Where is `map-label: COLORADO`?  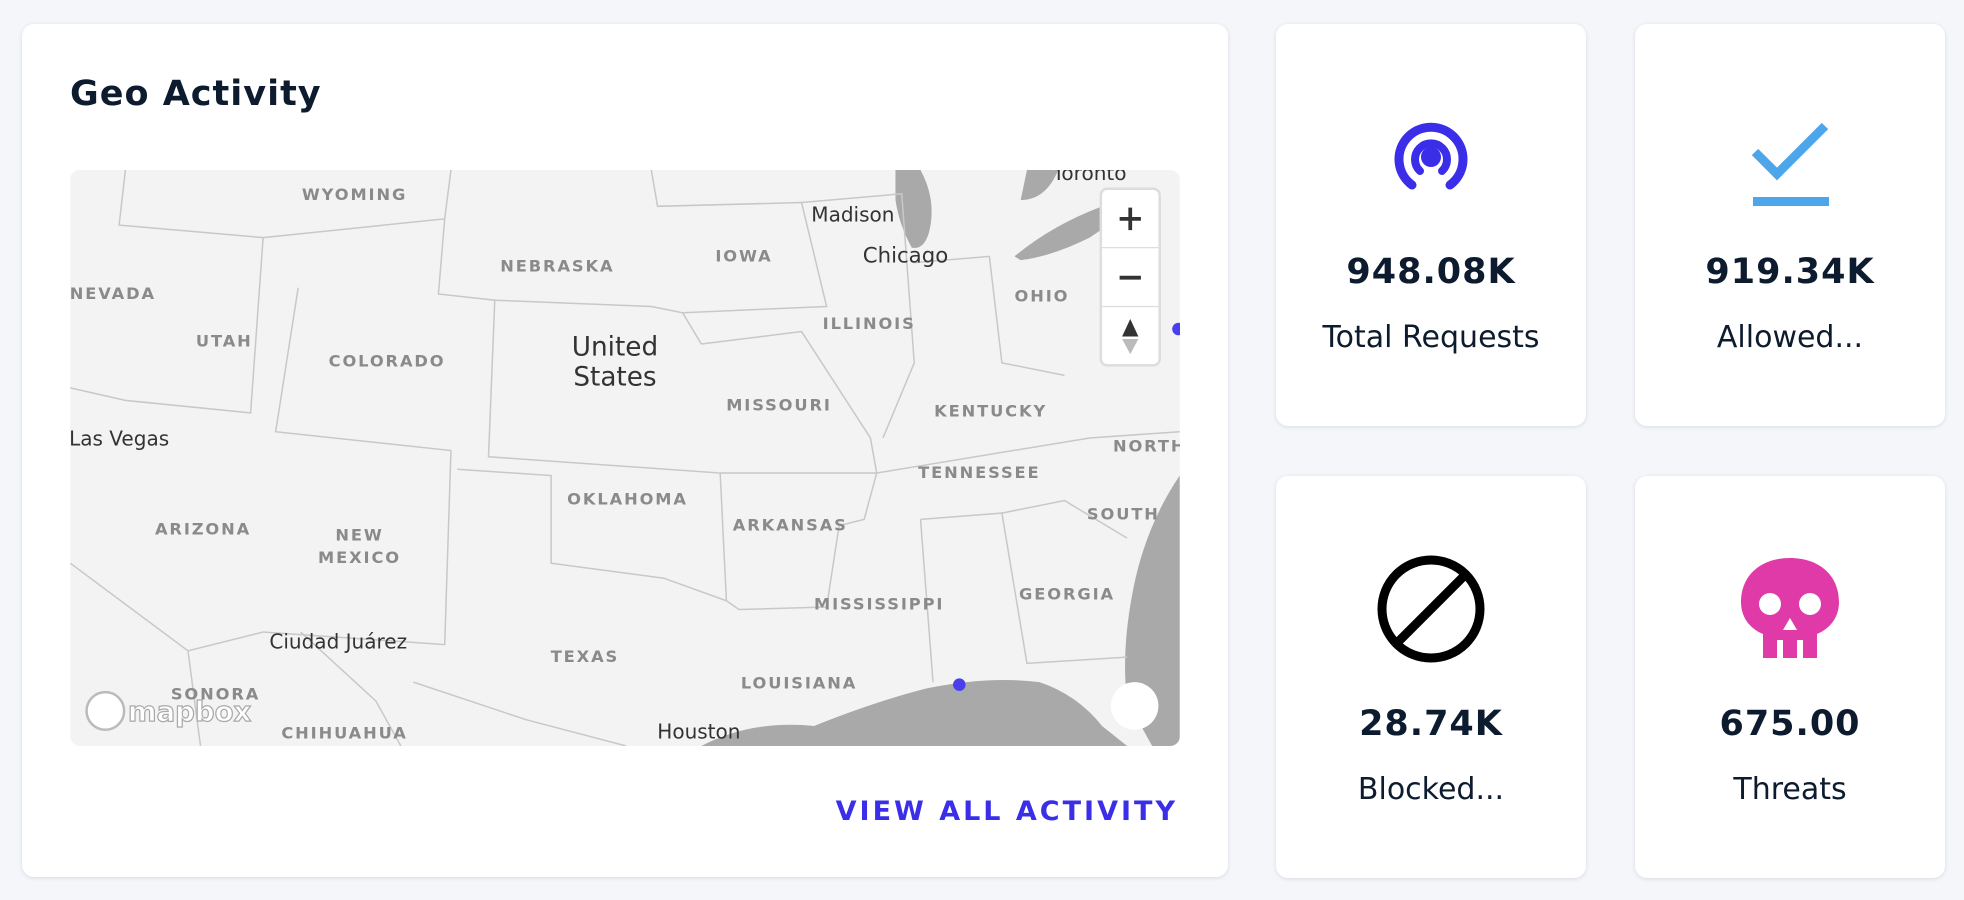 map-label: COLORADO is located at coordinates (387, 361).